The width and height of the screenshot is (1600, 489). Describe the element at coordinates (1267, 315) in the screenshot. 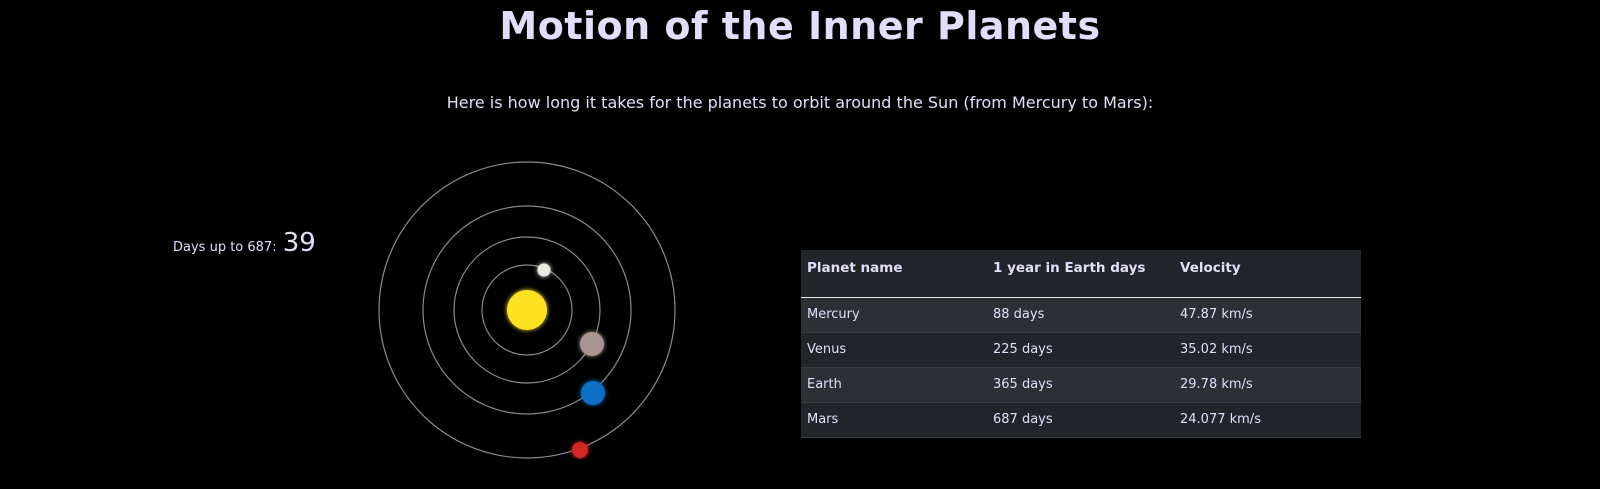

I see `velocity-cell: 47.87 km/s` at that location.